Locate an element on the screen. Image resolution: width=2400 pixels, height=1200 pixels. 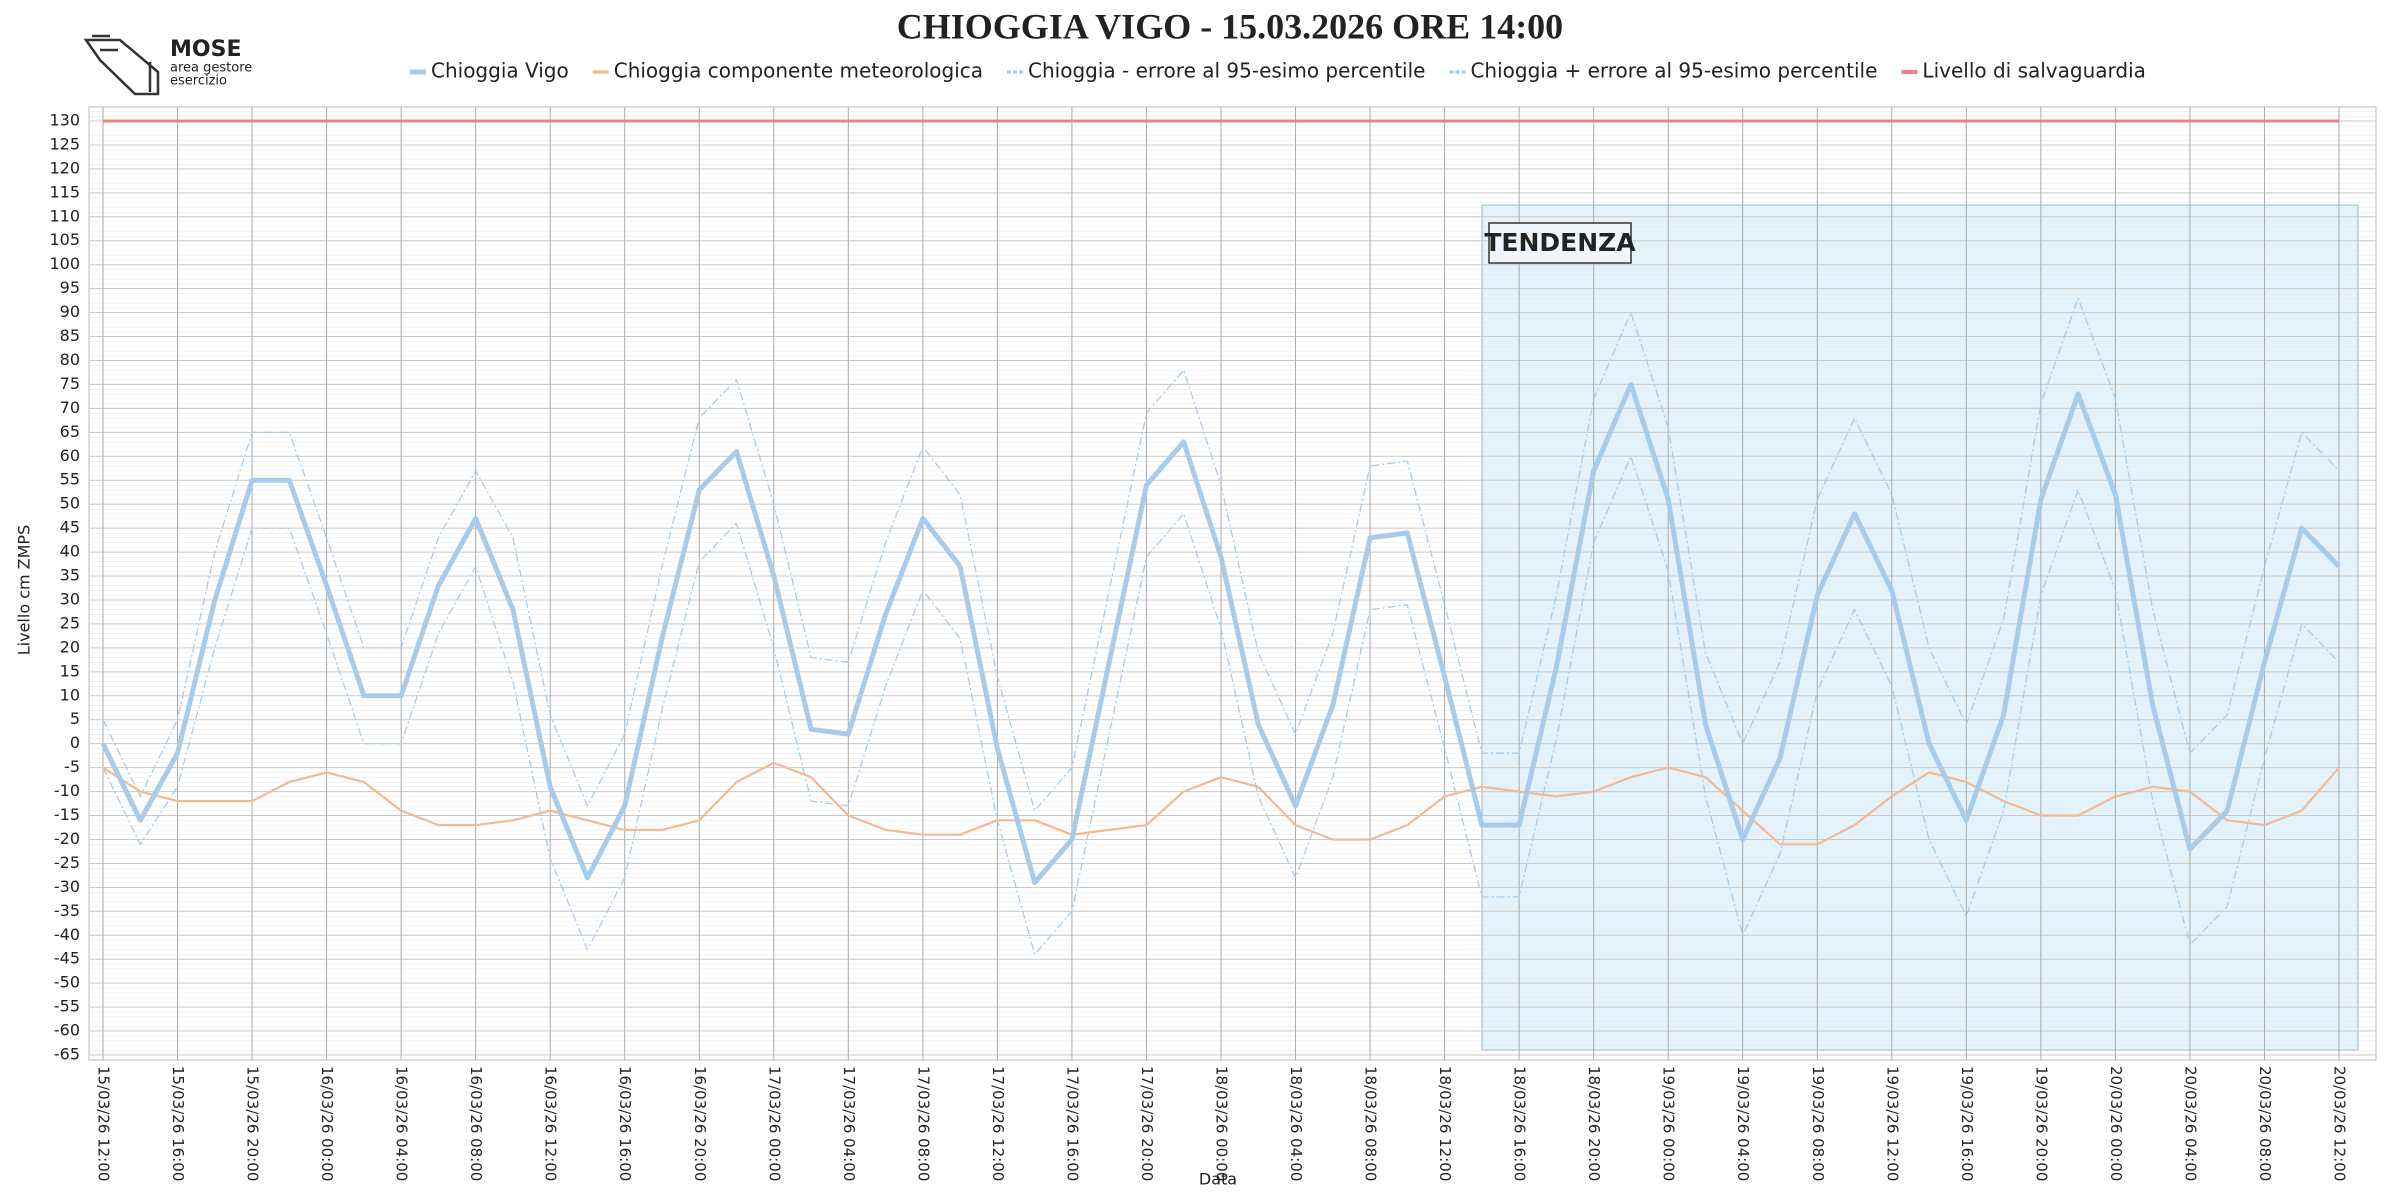
y-tick-label: 125 is located at coordinates (64, 143).